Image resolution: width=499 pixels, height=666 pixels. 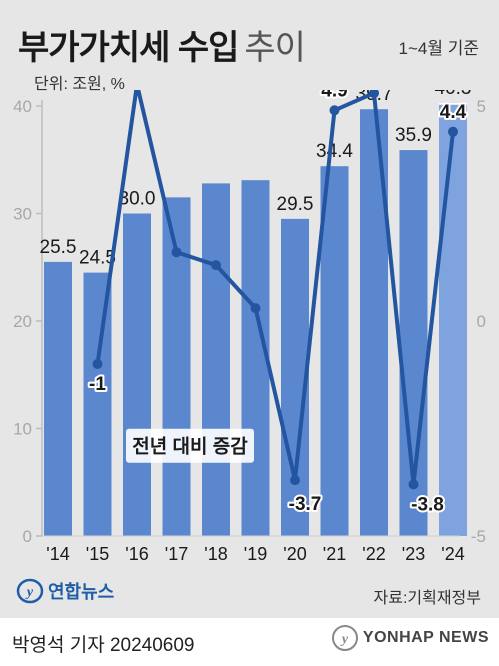 I want to click on bar-value-label: 30.0, so click(x=137, y=199).